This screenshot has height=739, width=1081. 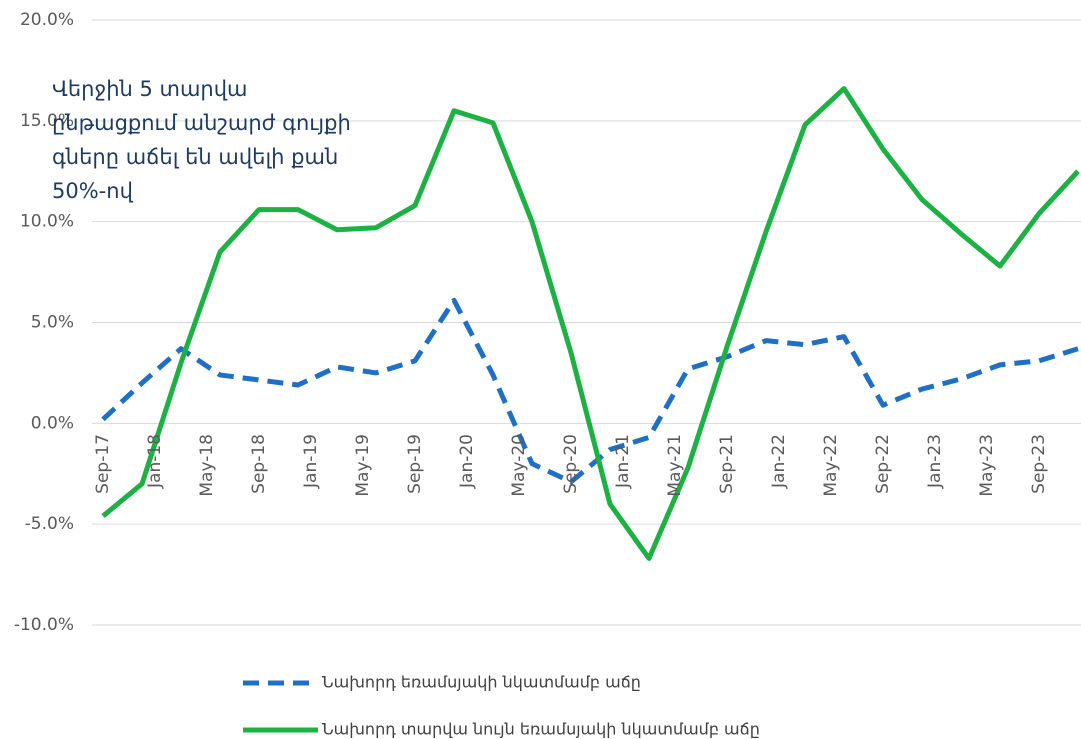 What do you see at coordinates (831, 465) in the screenshot?
I see `x-tick-label: May-22` at bounding box center [831, 465].